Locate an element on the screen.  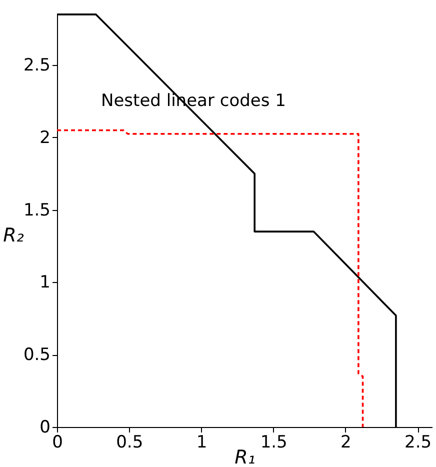
y-tick-label: 1 is located at coordinates (45, 282).